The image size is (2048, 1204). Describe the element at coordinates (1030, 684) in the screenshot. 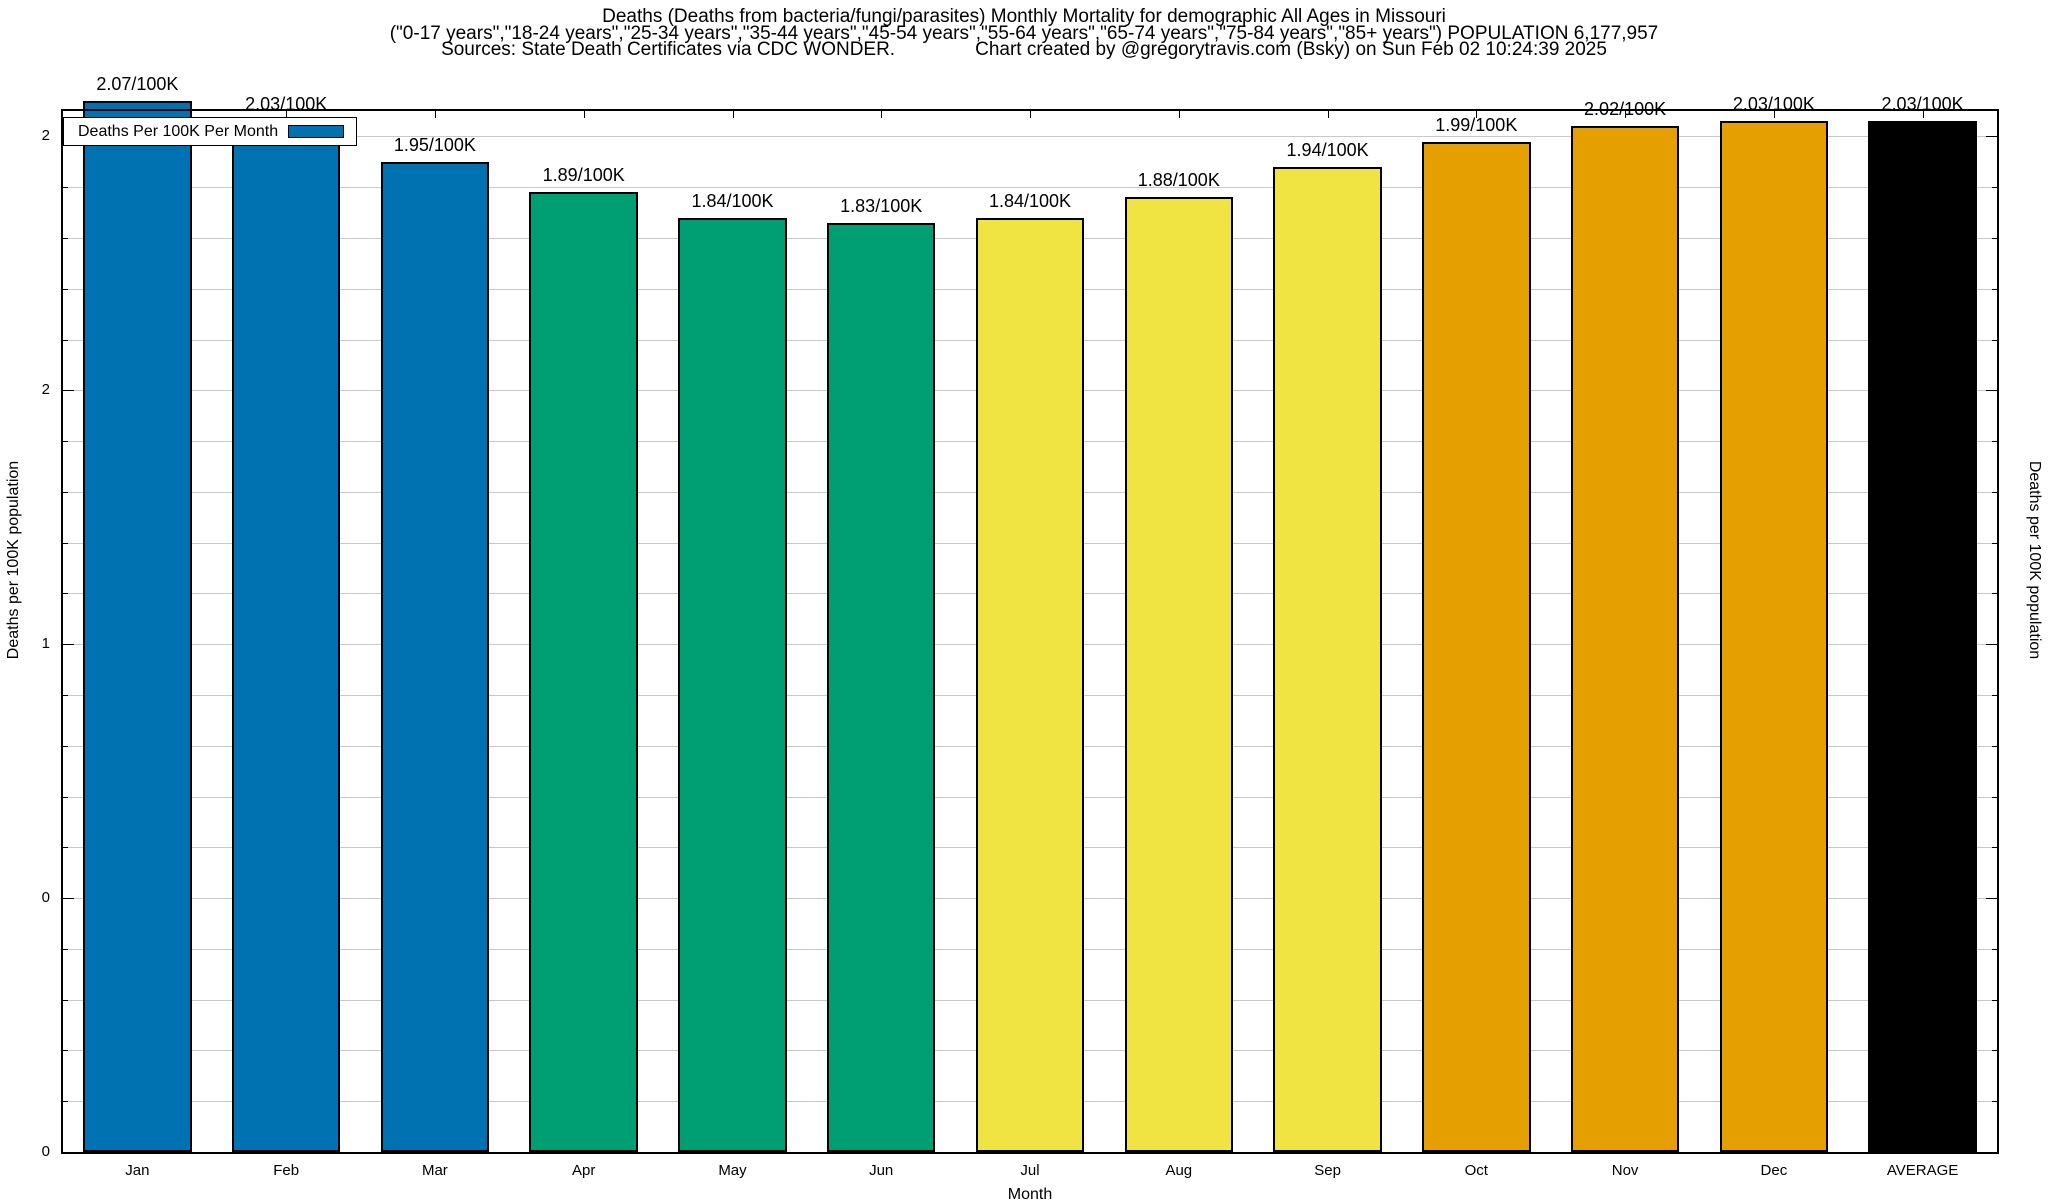

I see `bar-jul` at that location.